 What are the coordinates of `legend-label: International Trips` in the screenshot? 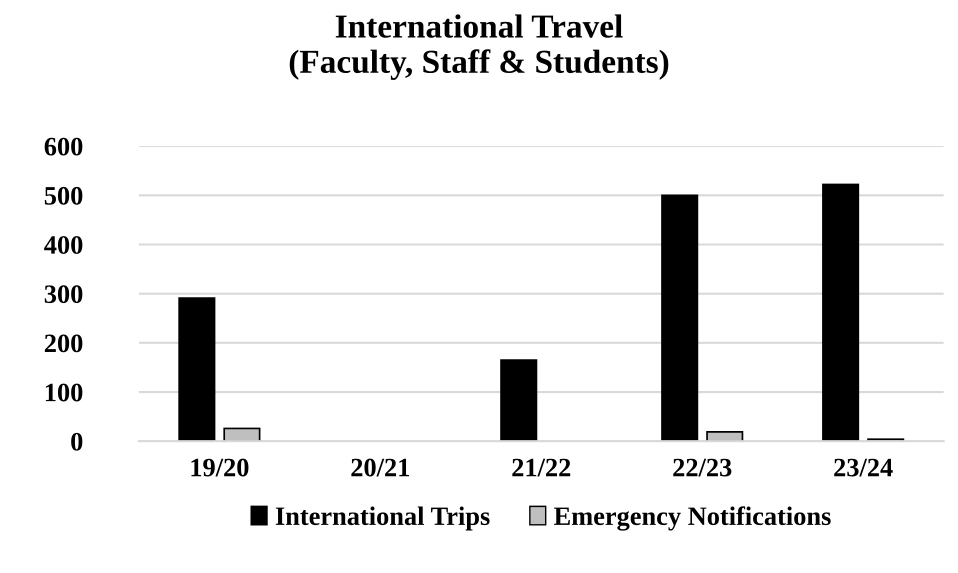 It's located at (383, 518).